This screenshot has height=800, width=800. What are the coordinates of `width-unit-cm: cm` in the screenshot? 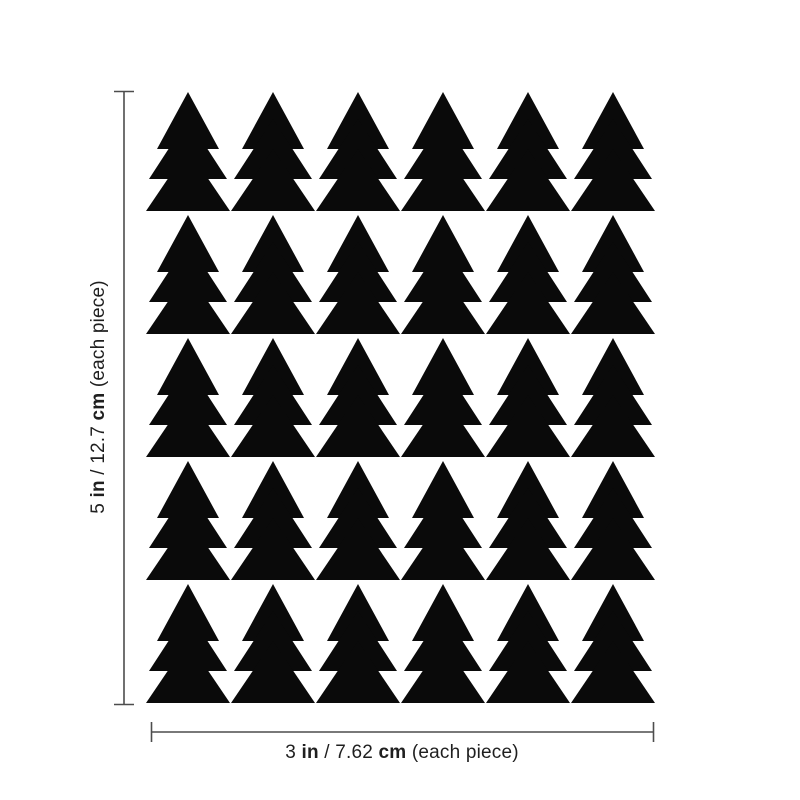 It's located at (392, 752).